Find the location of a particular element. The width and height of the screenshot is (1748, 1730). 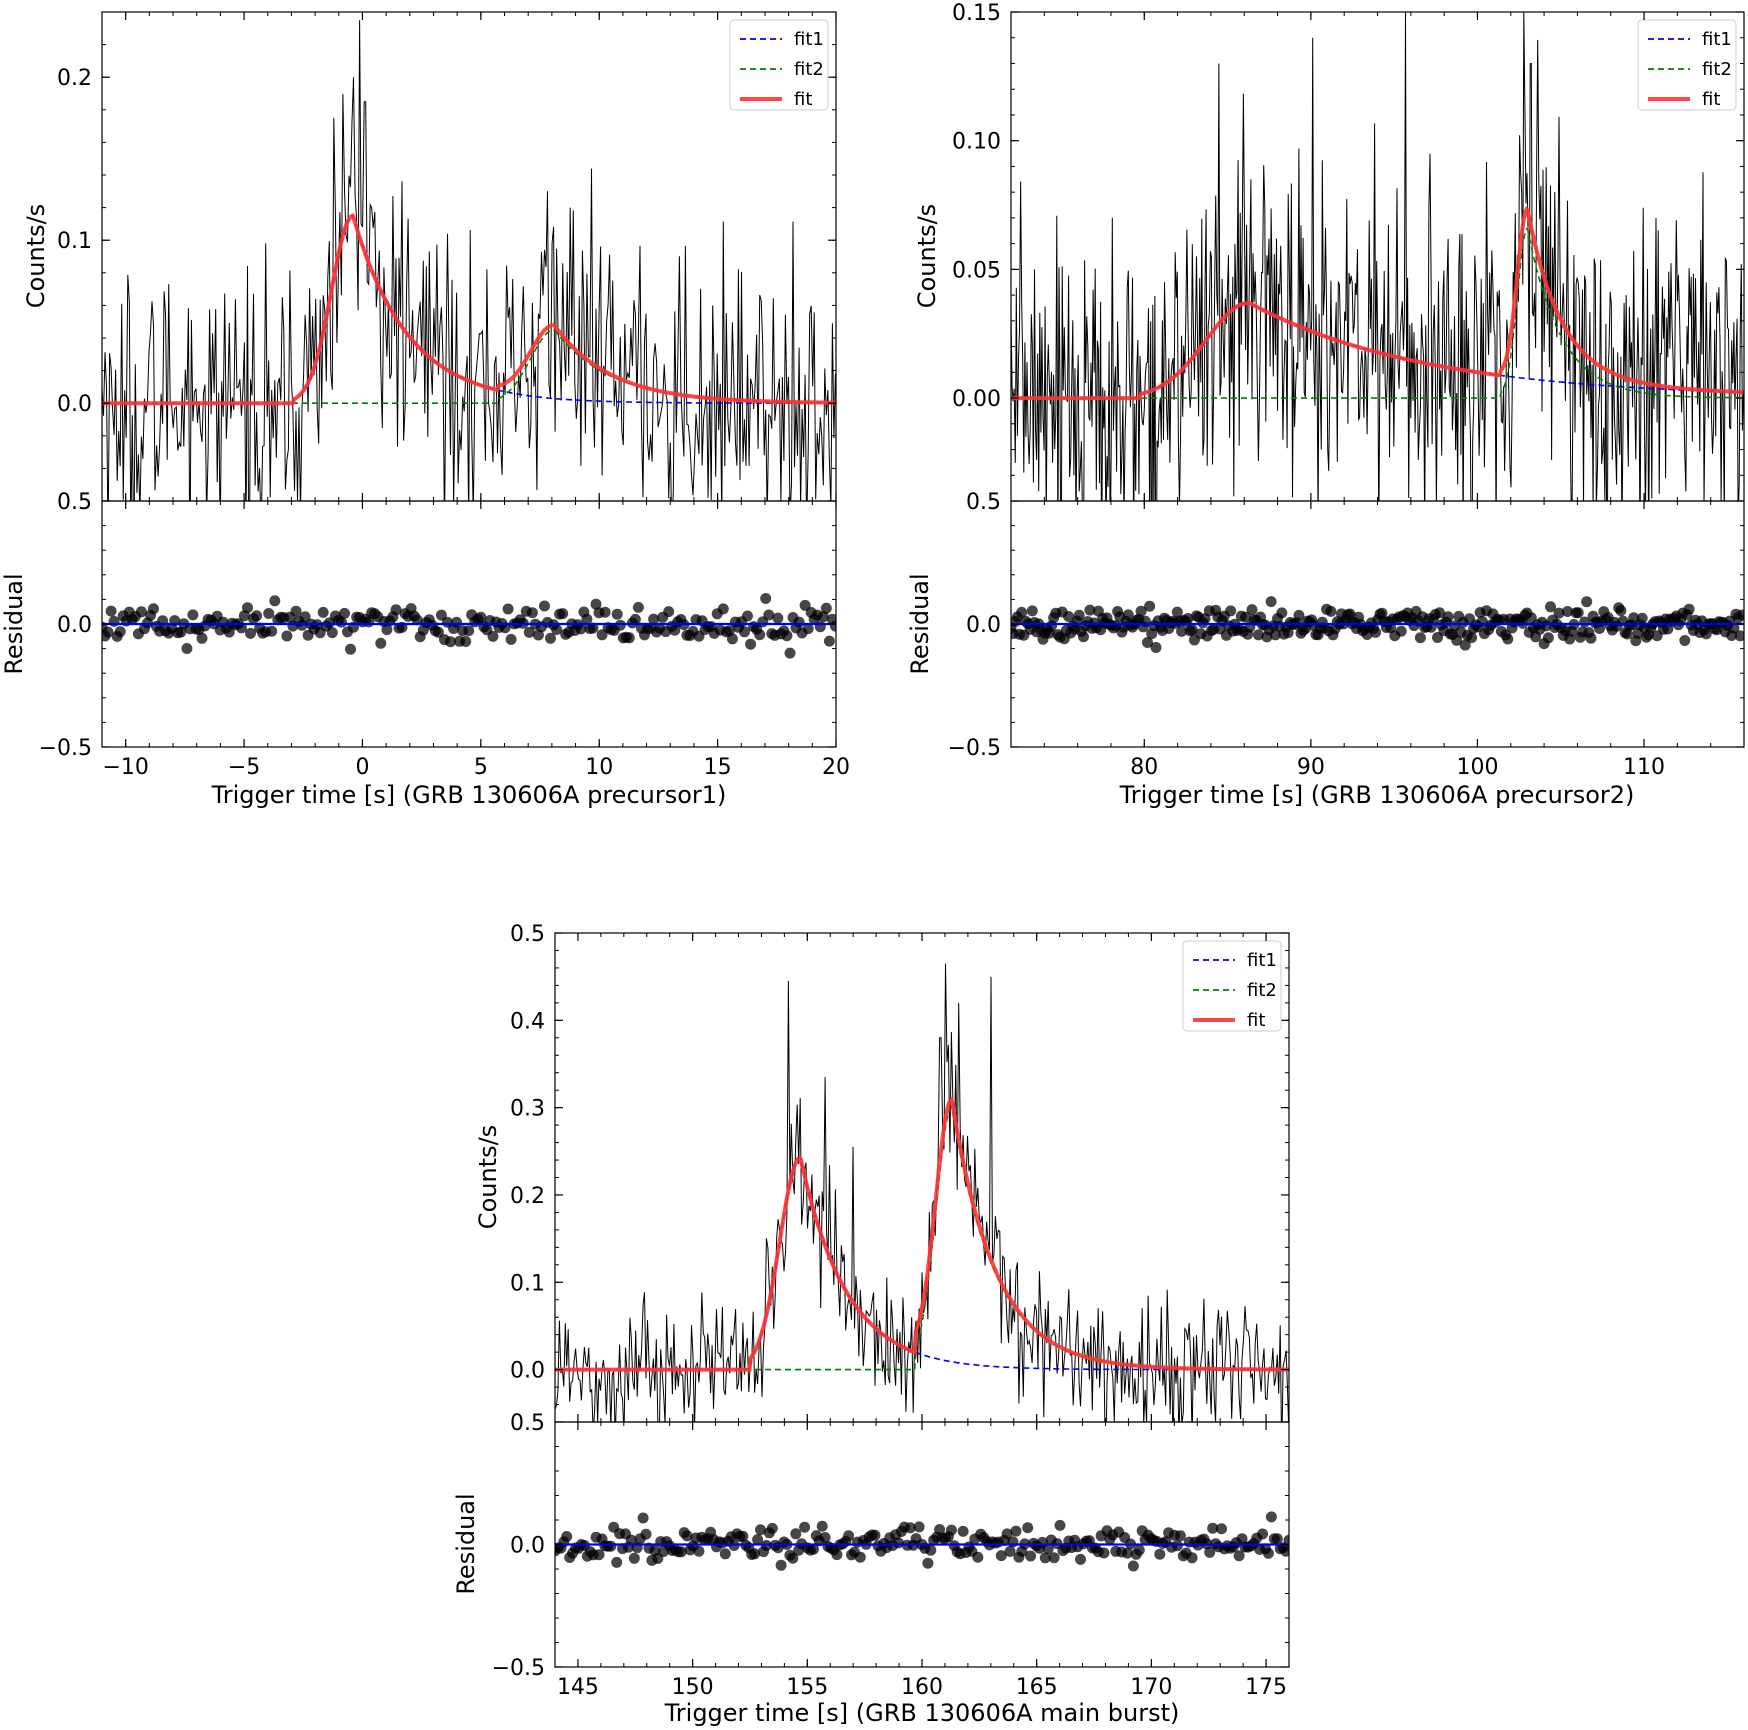

panel-precursor1-residual-series is located at coordinates (469, 626).